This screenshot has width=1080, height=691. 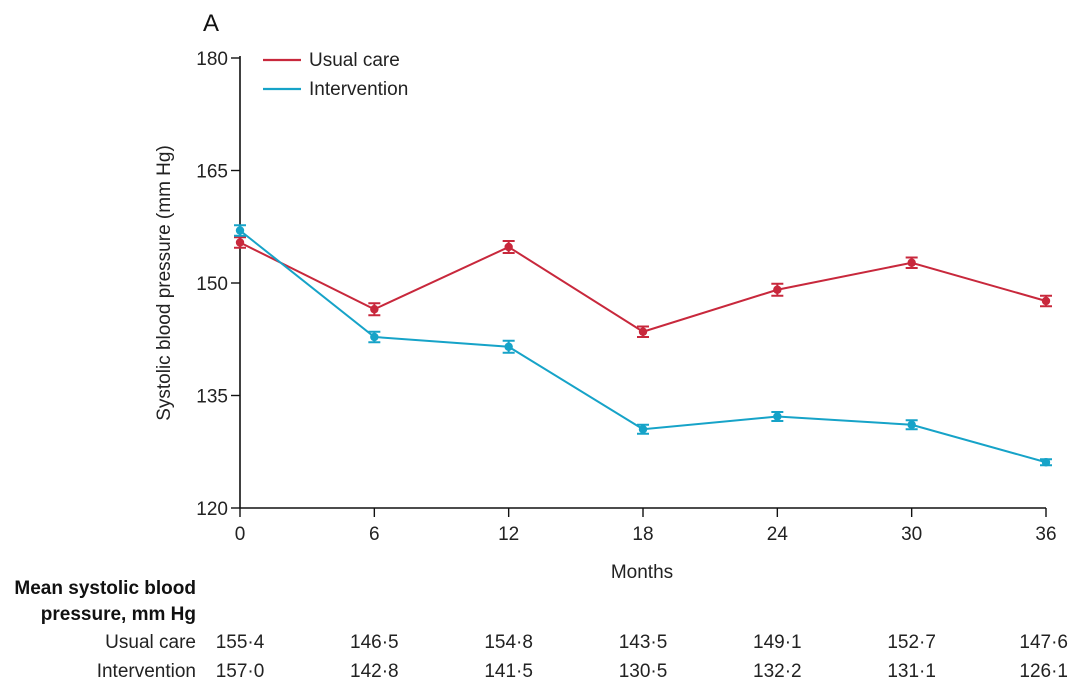 I want to click on y-tick-label: 165, so click(x=212, y=172).